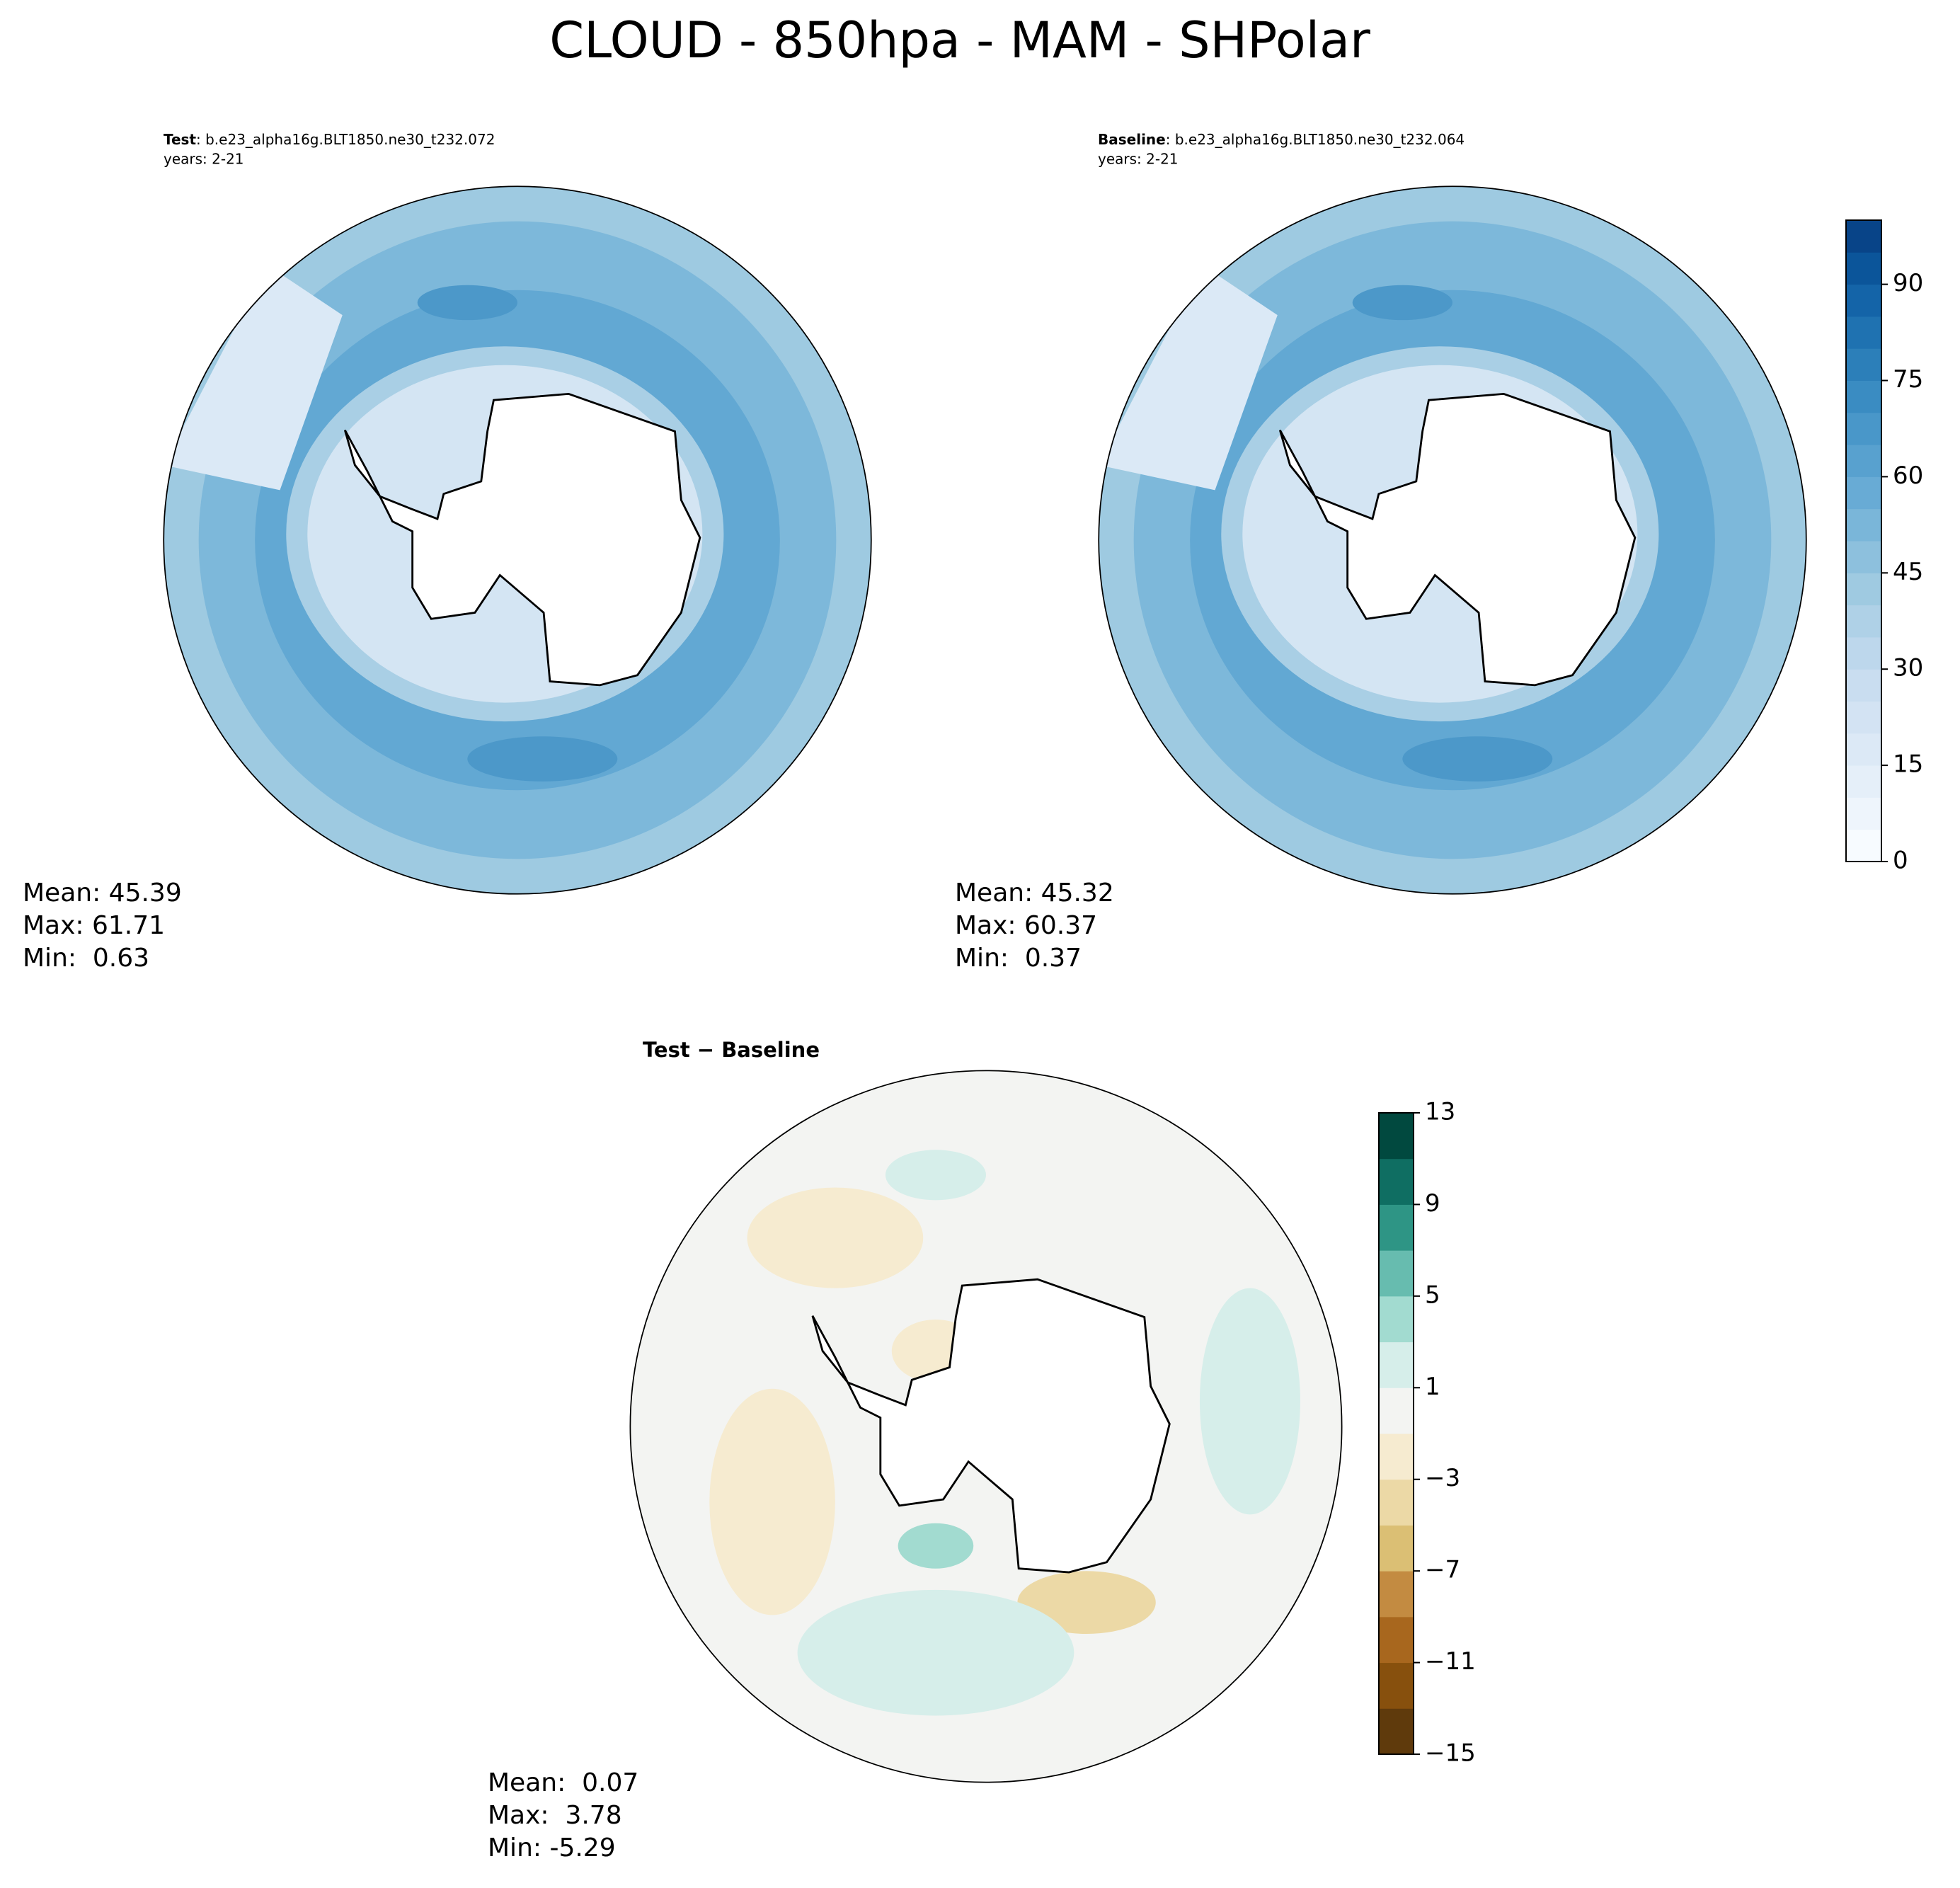 This screenshot has width=1960, height=1888. What do you see at coordinates (1450, 1662) in the screenshot?
I see `tick-label: −11` at bounding box center [1450, 1662].